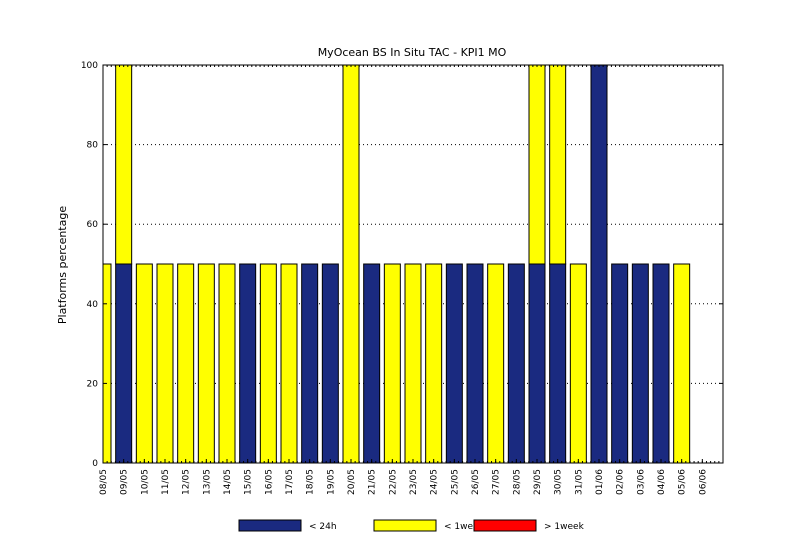  Describe the element at coordinates (703, 482) in the screenshot. I see `x-tick-label: 06/06` at that location.